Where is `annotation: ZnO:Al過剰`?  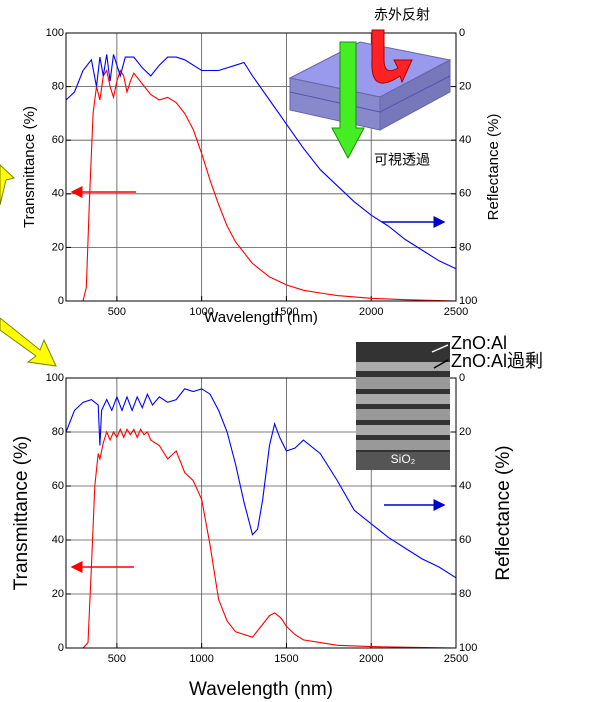
annotation: ZnO:Al過剰 is located at coordinates (497, 361).